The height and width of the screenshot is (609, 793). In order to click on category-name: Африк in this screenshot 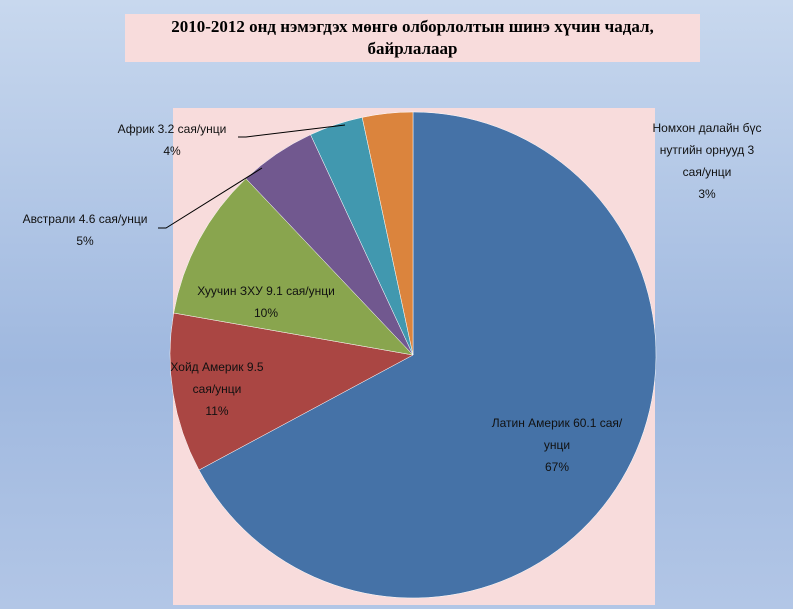, I will do `click(136, 129)`.